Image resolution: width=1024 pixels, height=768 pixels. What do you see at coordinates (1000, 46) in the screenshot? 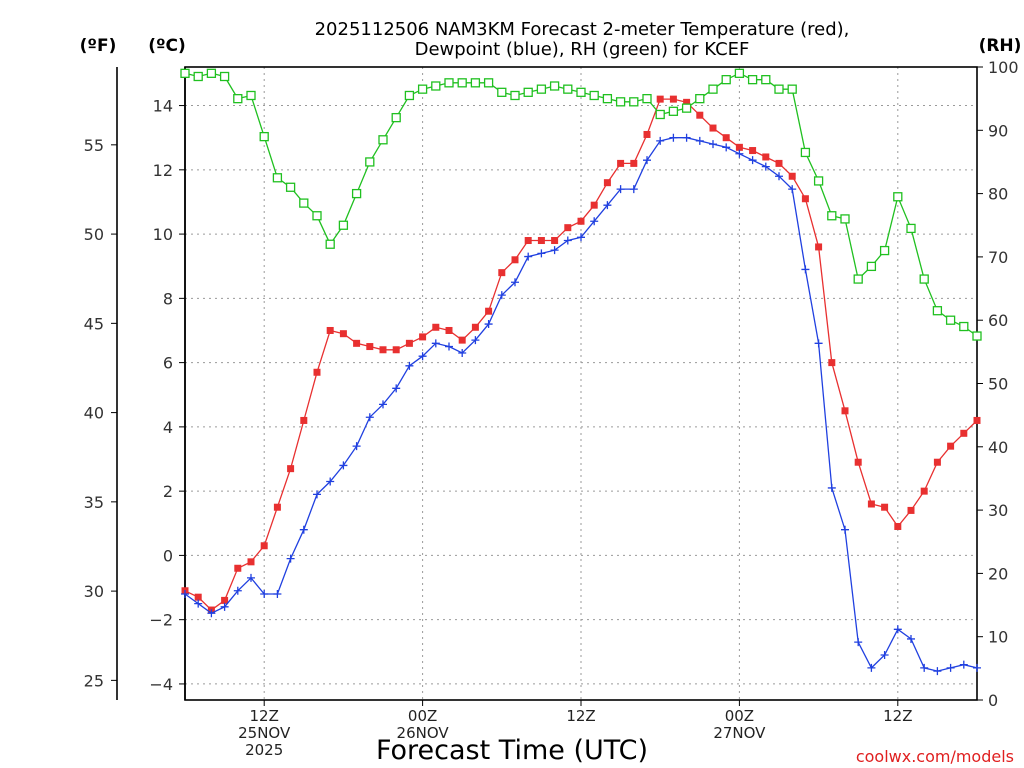
I see `rh-unit-label: (RH)` at bounding box center [1000, 46].